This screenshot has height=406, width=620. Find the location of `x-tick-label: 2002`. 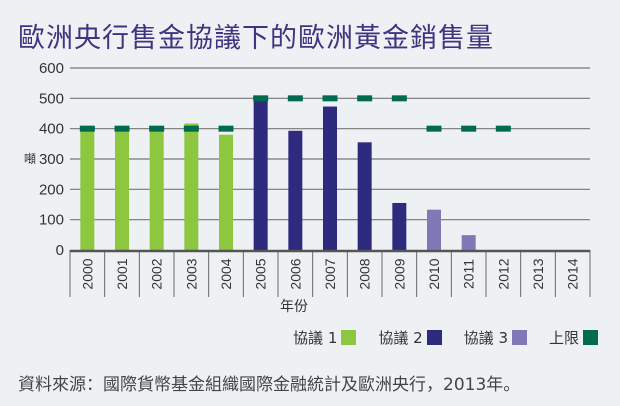

x-tick-label: 2002 is located at coordinates (157, 273).